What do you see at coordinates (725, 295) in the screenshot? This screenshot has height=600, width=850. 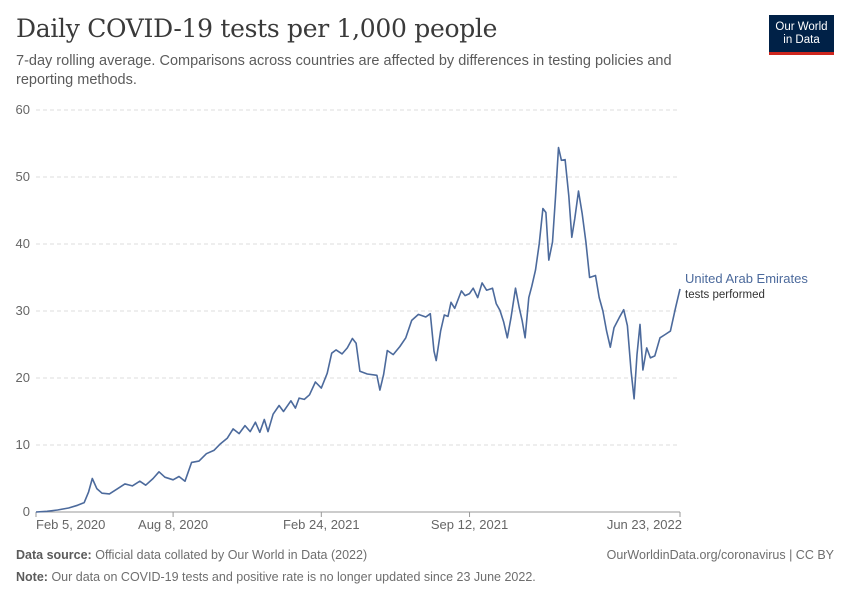 I see `series-sublabel-uae: tests performed` at bounding box center [725, 295].